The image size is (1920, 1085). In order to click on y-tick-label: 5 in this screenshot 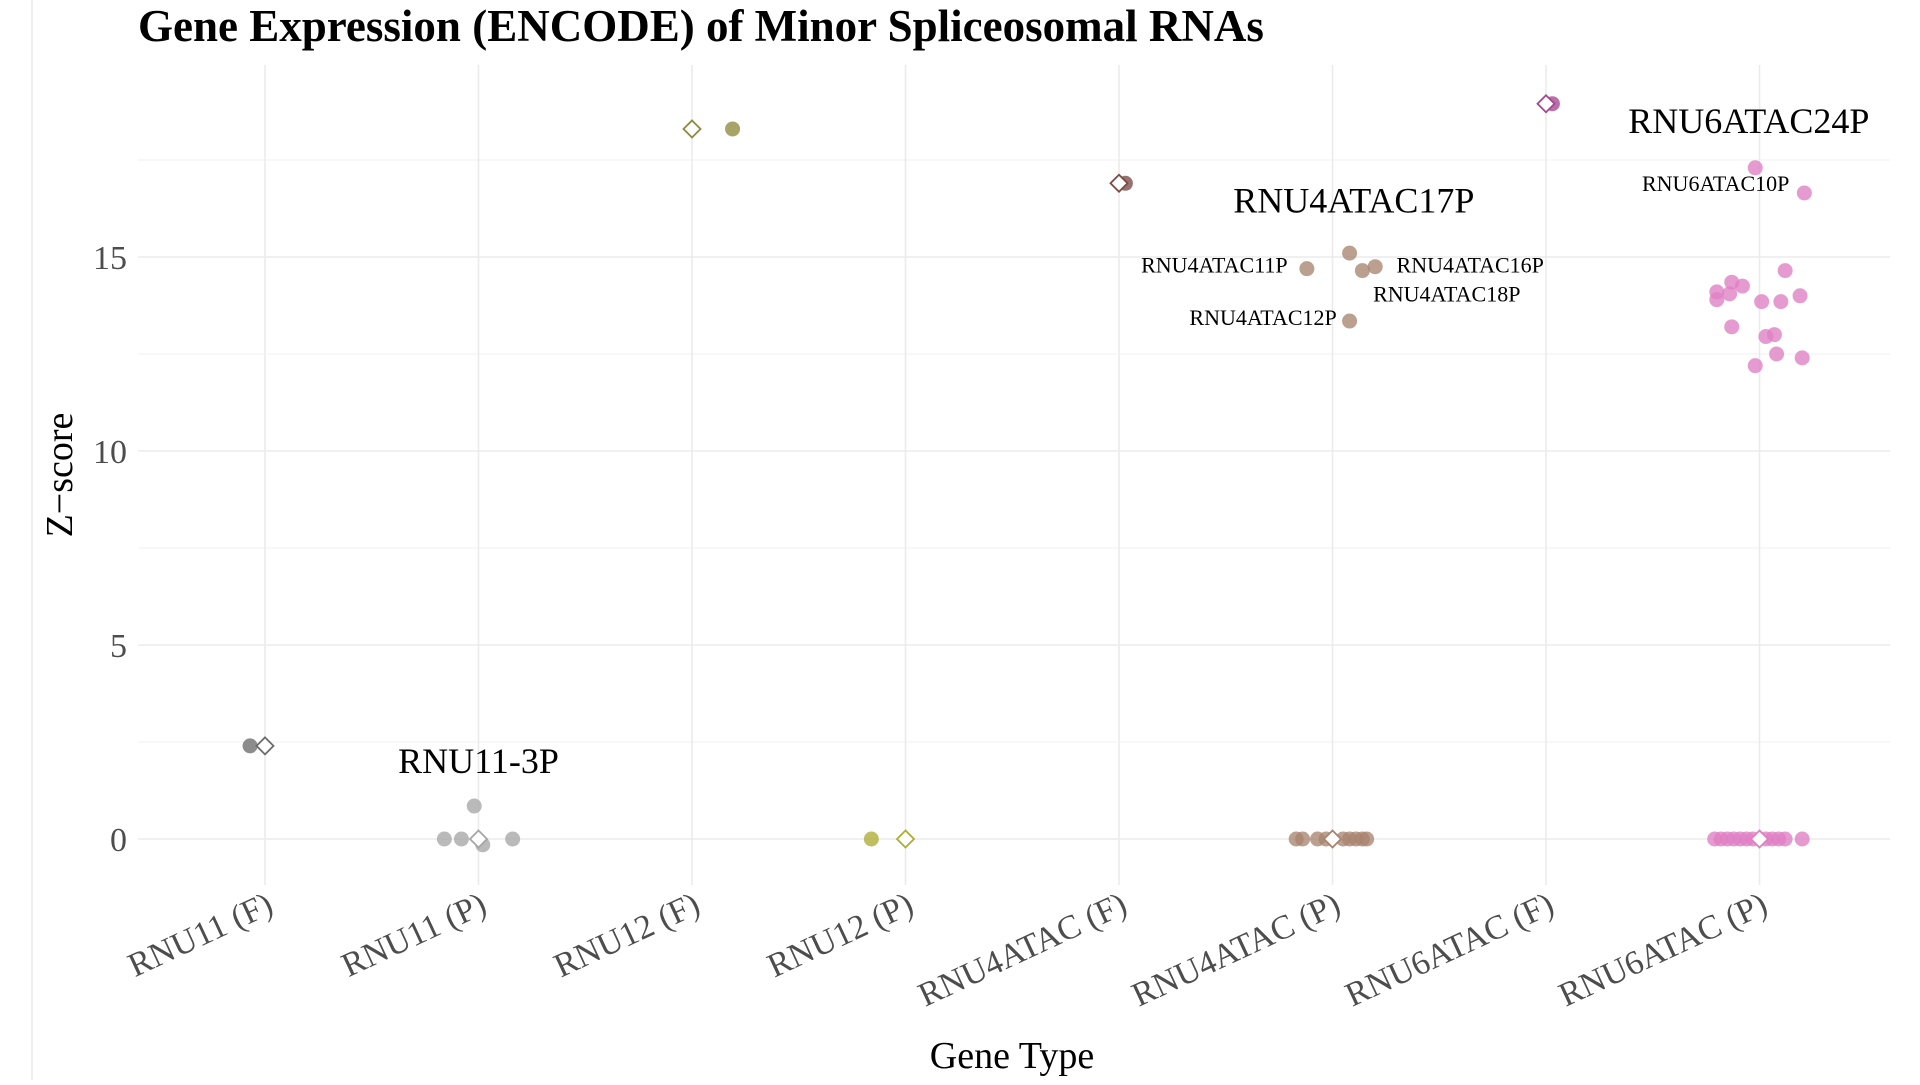, I will do `click(118, 646)`.